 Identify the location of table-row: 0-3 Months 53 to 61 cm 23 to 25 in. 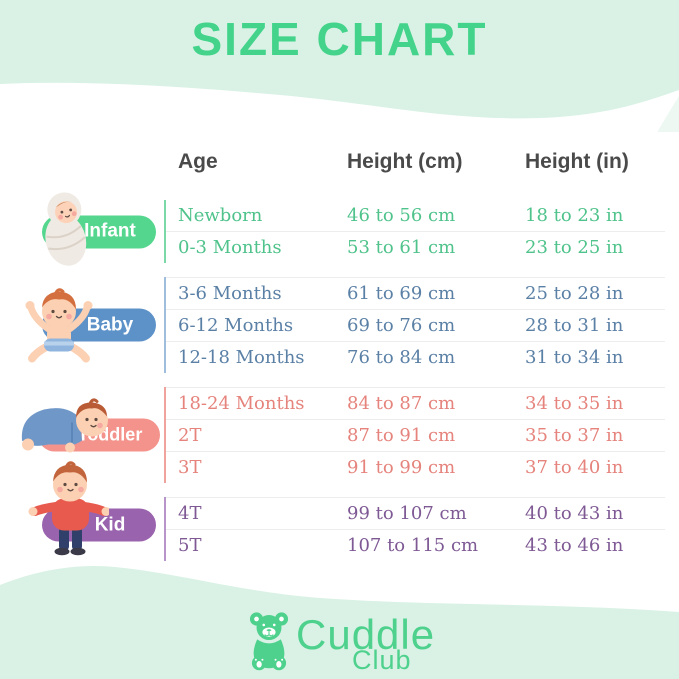
(415, 247).